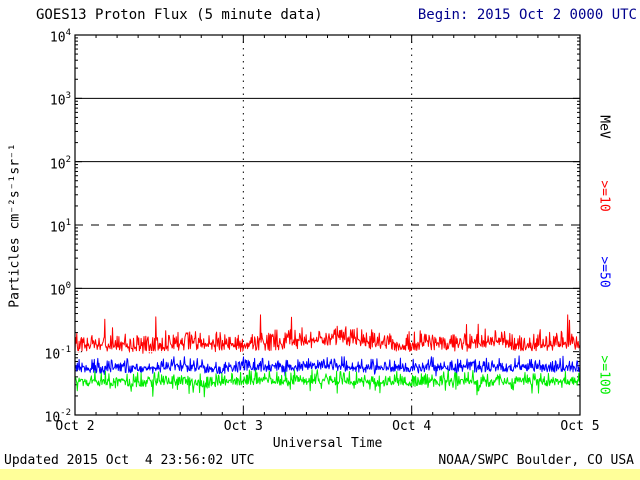 The width and height of the screenshot is (640, 480). What do you see at coordinates (58, 353) in the screenshot?
I see `y-tick-label: 10⁻¹` at bounding box center [58, 353].